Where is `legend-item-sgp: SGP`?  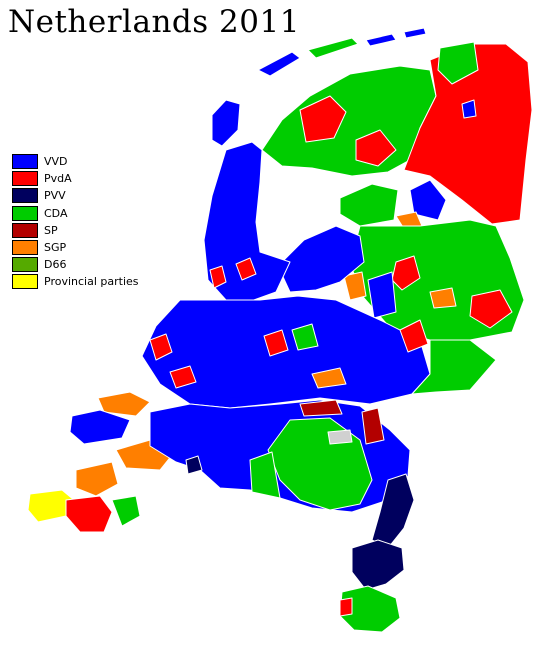
legend-item-sgp: SGP is located at coordinates (75, 247).